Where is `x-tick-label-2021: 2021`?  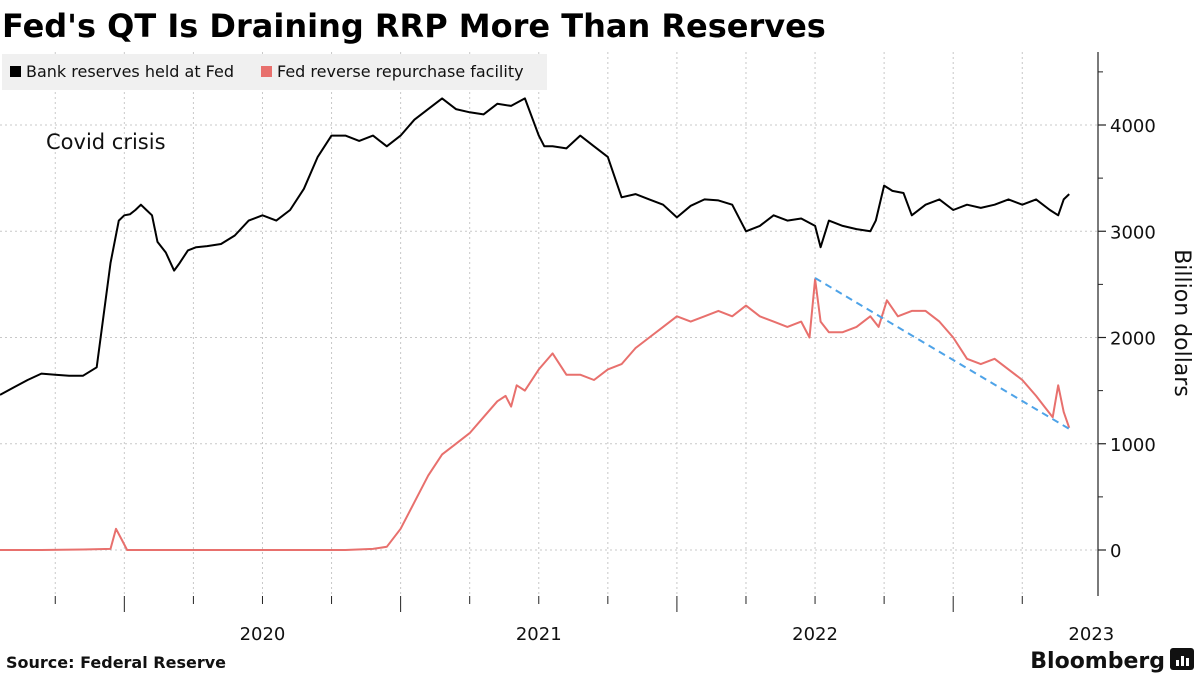
x-tick-label-2021: 2021 is located at coordinates (539, 634).